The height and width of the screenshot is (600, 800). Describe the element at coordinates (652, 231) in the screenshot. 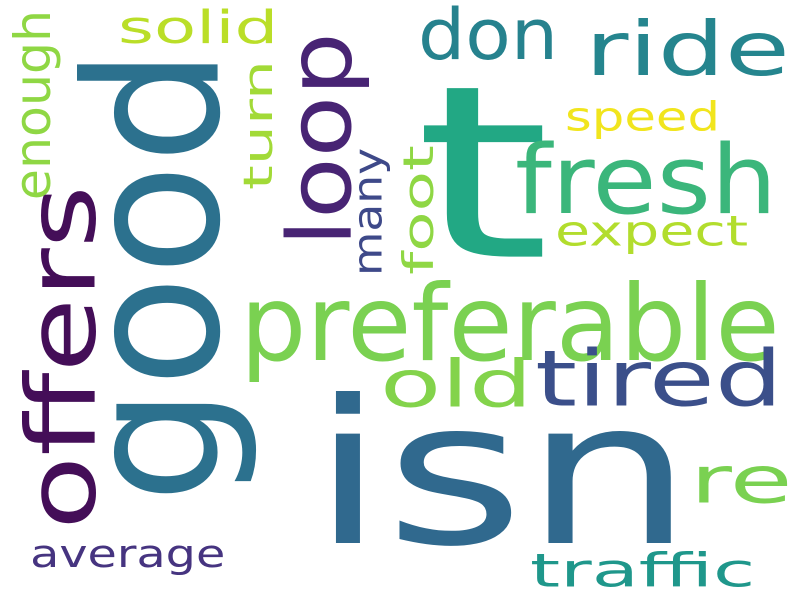

I see `word-expect: expect` at that location.